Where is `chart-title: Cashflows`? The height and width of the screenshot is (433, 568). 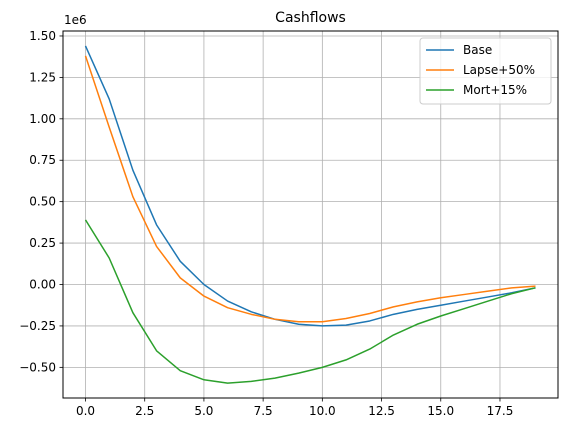 chart-title: Cashflows is located at coordinates (310, 18).